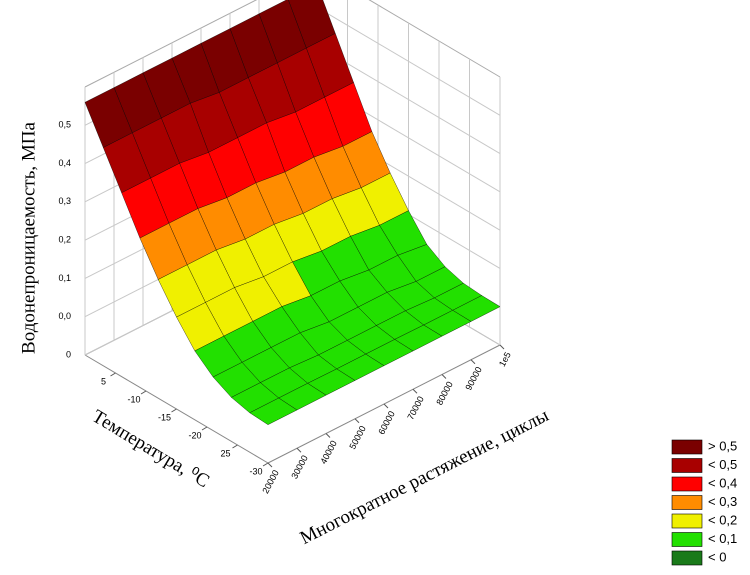 This screenshot has width=750, height=575. Describe the element at coordinates (444, 393) in the screenshot. I see `y-tick-label: 80000` at that location.